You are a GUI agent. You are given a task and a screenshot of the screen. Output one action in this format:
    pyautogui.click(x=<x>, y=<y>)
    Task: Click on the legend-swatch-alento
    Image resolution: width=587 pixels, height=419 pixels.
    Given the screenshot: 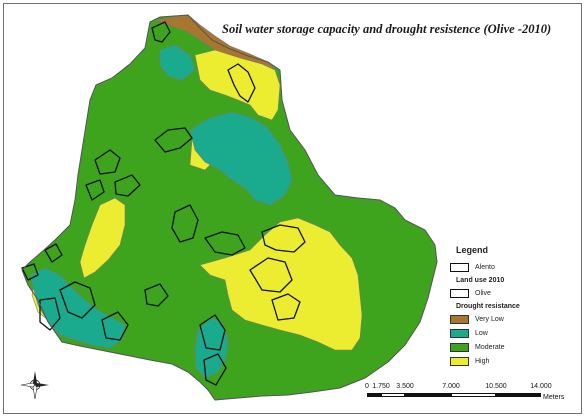 What is the action you would take?
    pyautogui.click(x=459, y=267)
    